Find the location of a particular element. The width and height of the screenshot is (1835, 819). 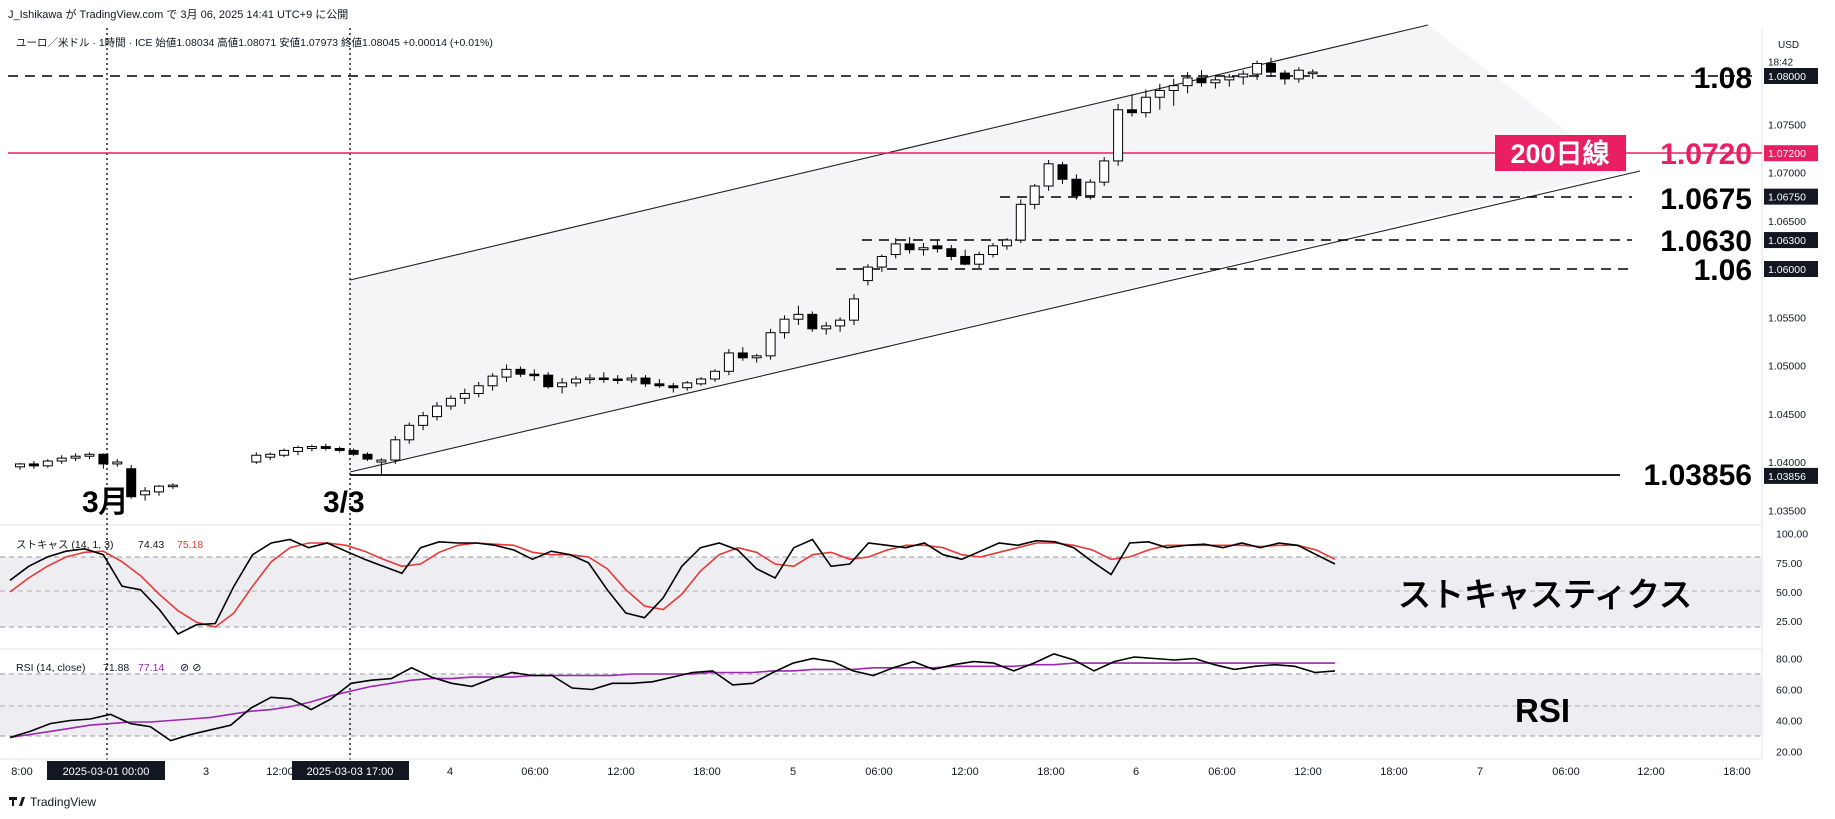

rsi-legend-name: RSI (14, close) is located at coordinates (50, 668).